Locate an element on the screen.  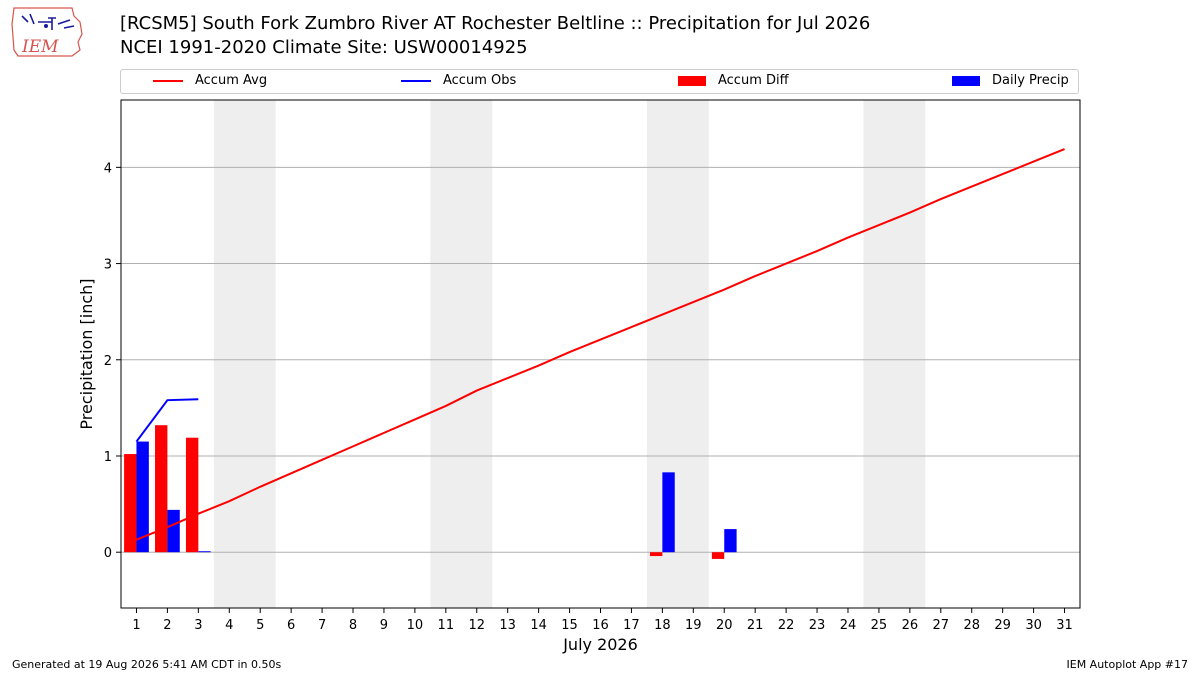
x-tick-label: 16 is located at coordinates (600, 625).